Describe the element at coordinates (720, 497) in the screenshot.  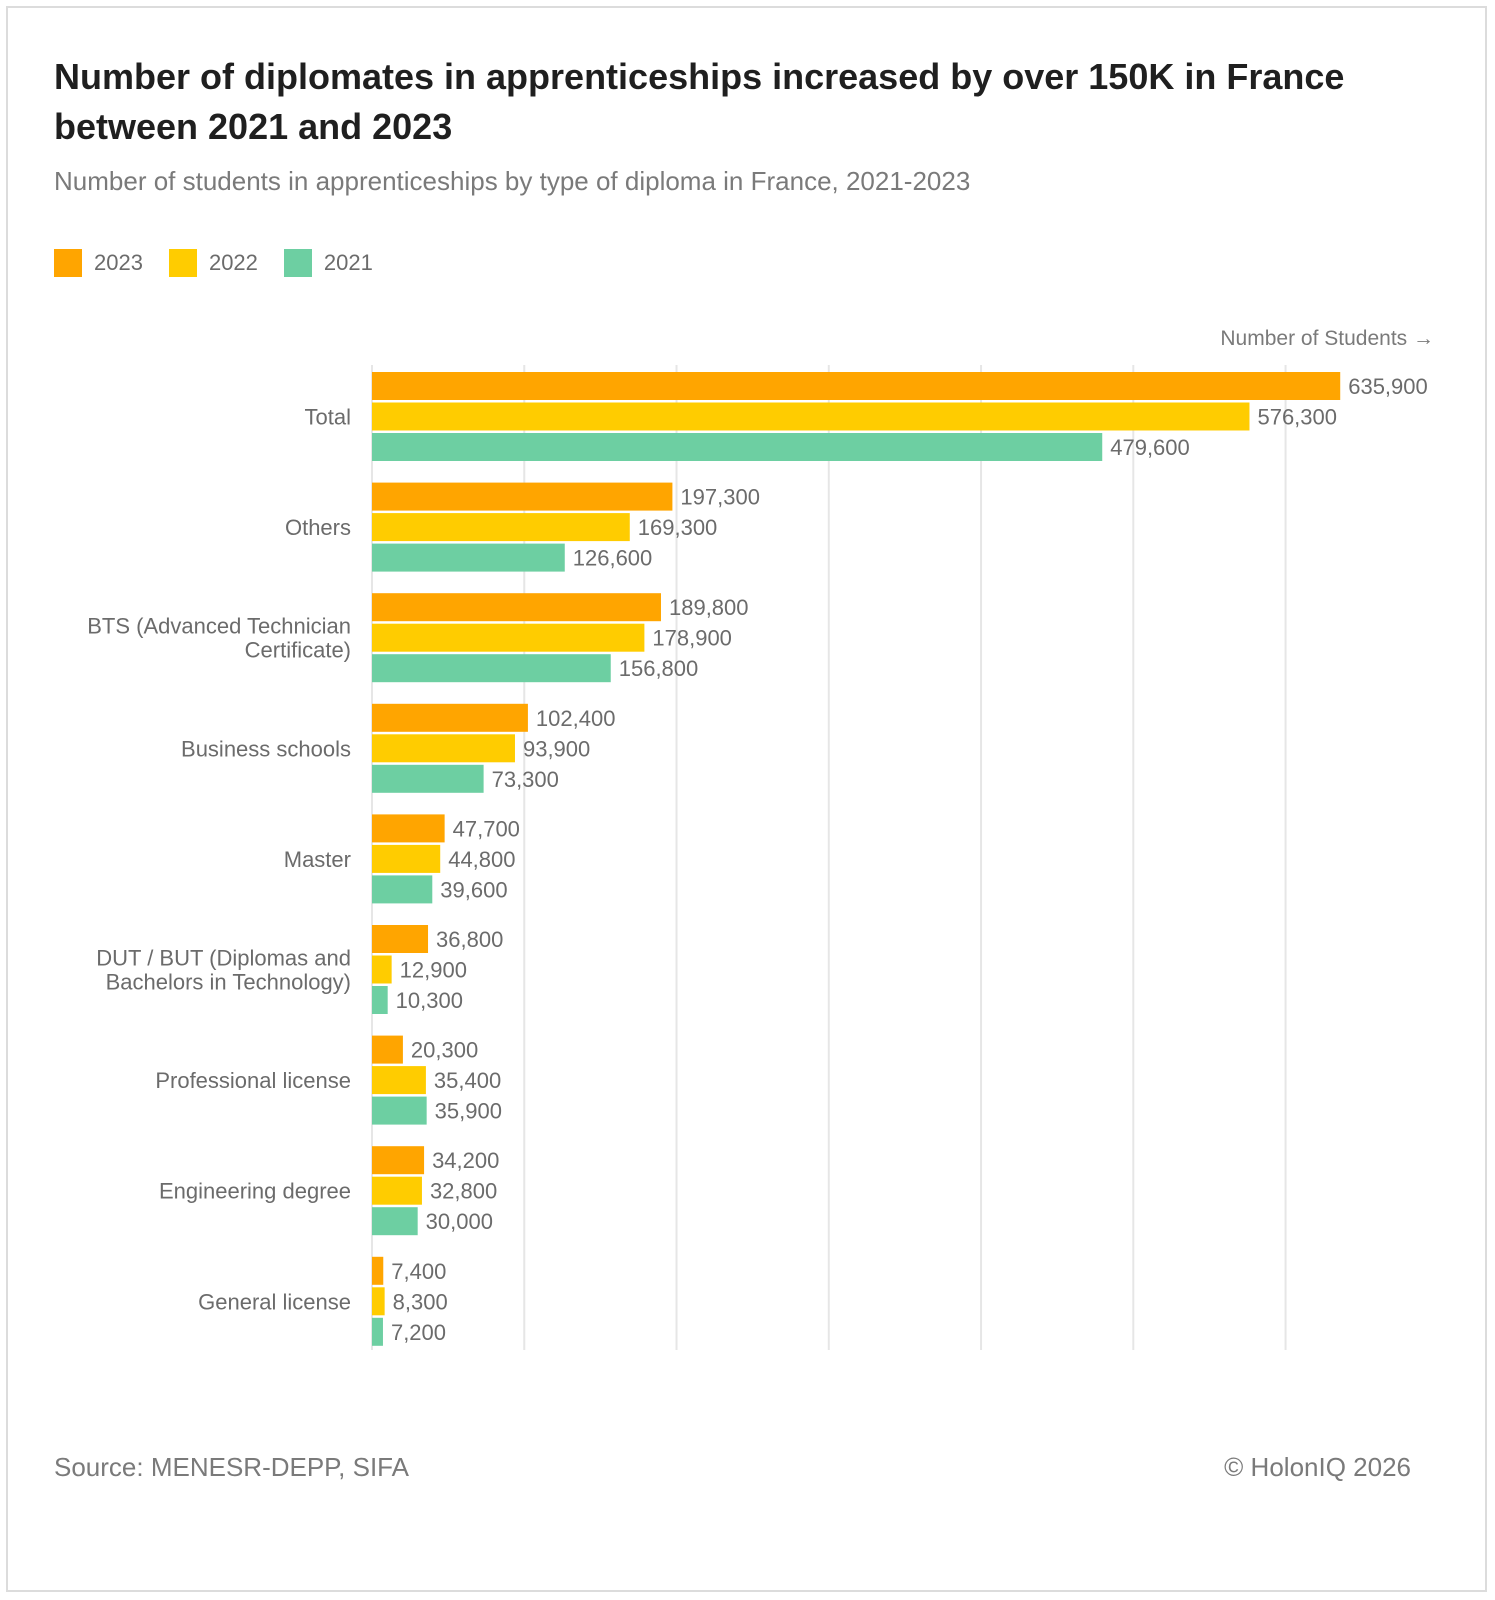
I see `data-label-2023: 197,300` at that location.